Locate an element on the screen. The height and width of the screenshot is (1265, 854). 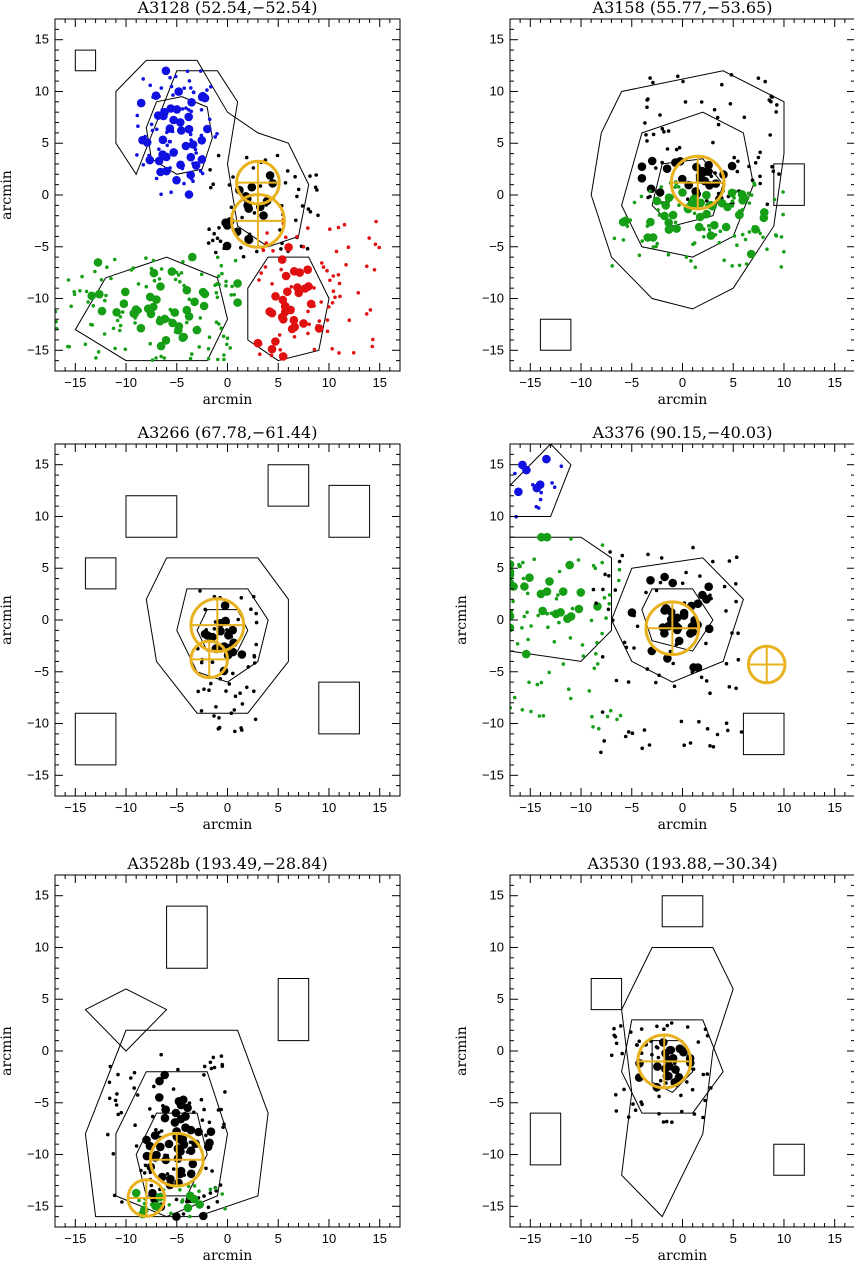
y-tick-label: −15 is located at coordinates (493, 1205).